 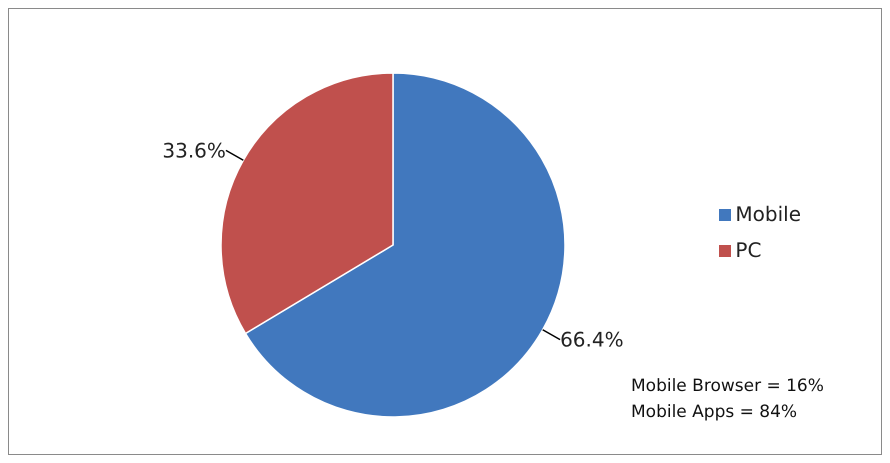 What do you see at coordinates (748, 250) in the screenshot?
I see `legend-label: PC` at bounding box center [748, 250].